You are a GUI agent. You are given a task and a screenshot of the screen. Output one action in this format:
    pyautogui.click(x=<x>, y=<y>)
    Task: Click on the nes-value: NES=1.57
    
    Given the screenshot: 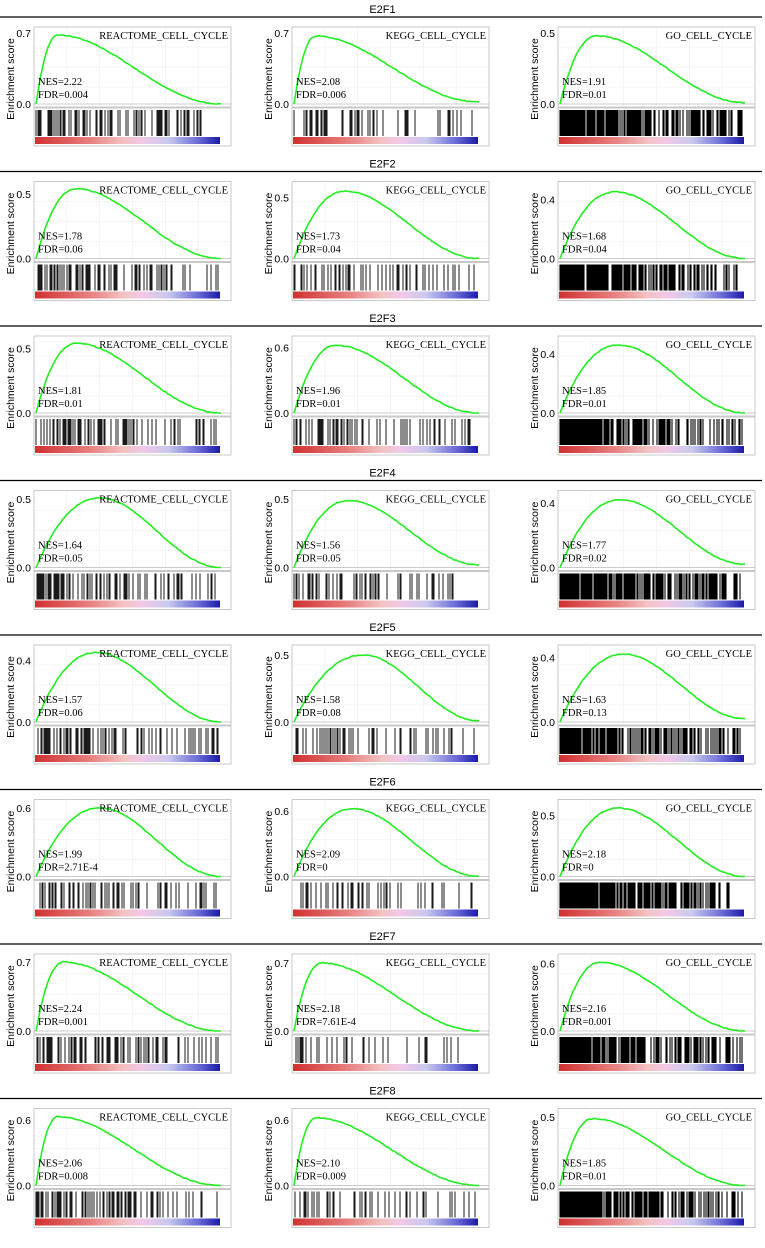 What is the action you would take?
    pyautogui.click(x=60, y=700)
    